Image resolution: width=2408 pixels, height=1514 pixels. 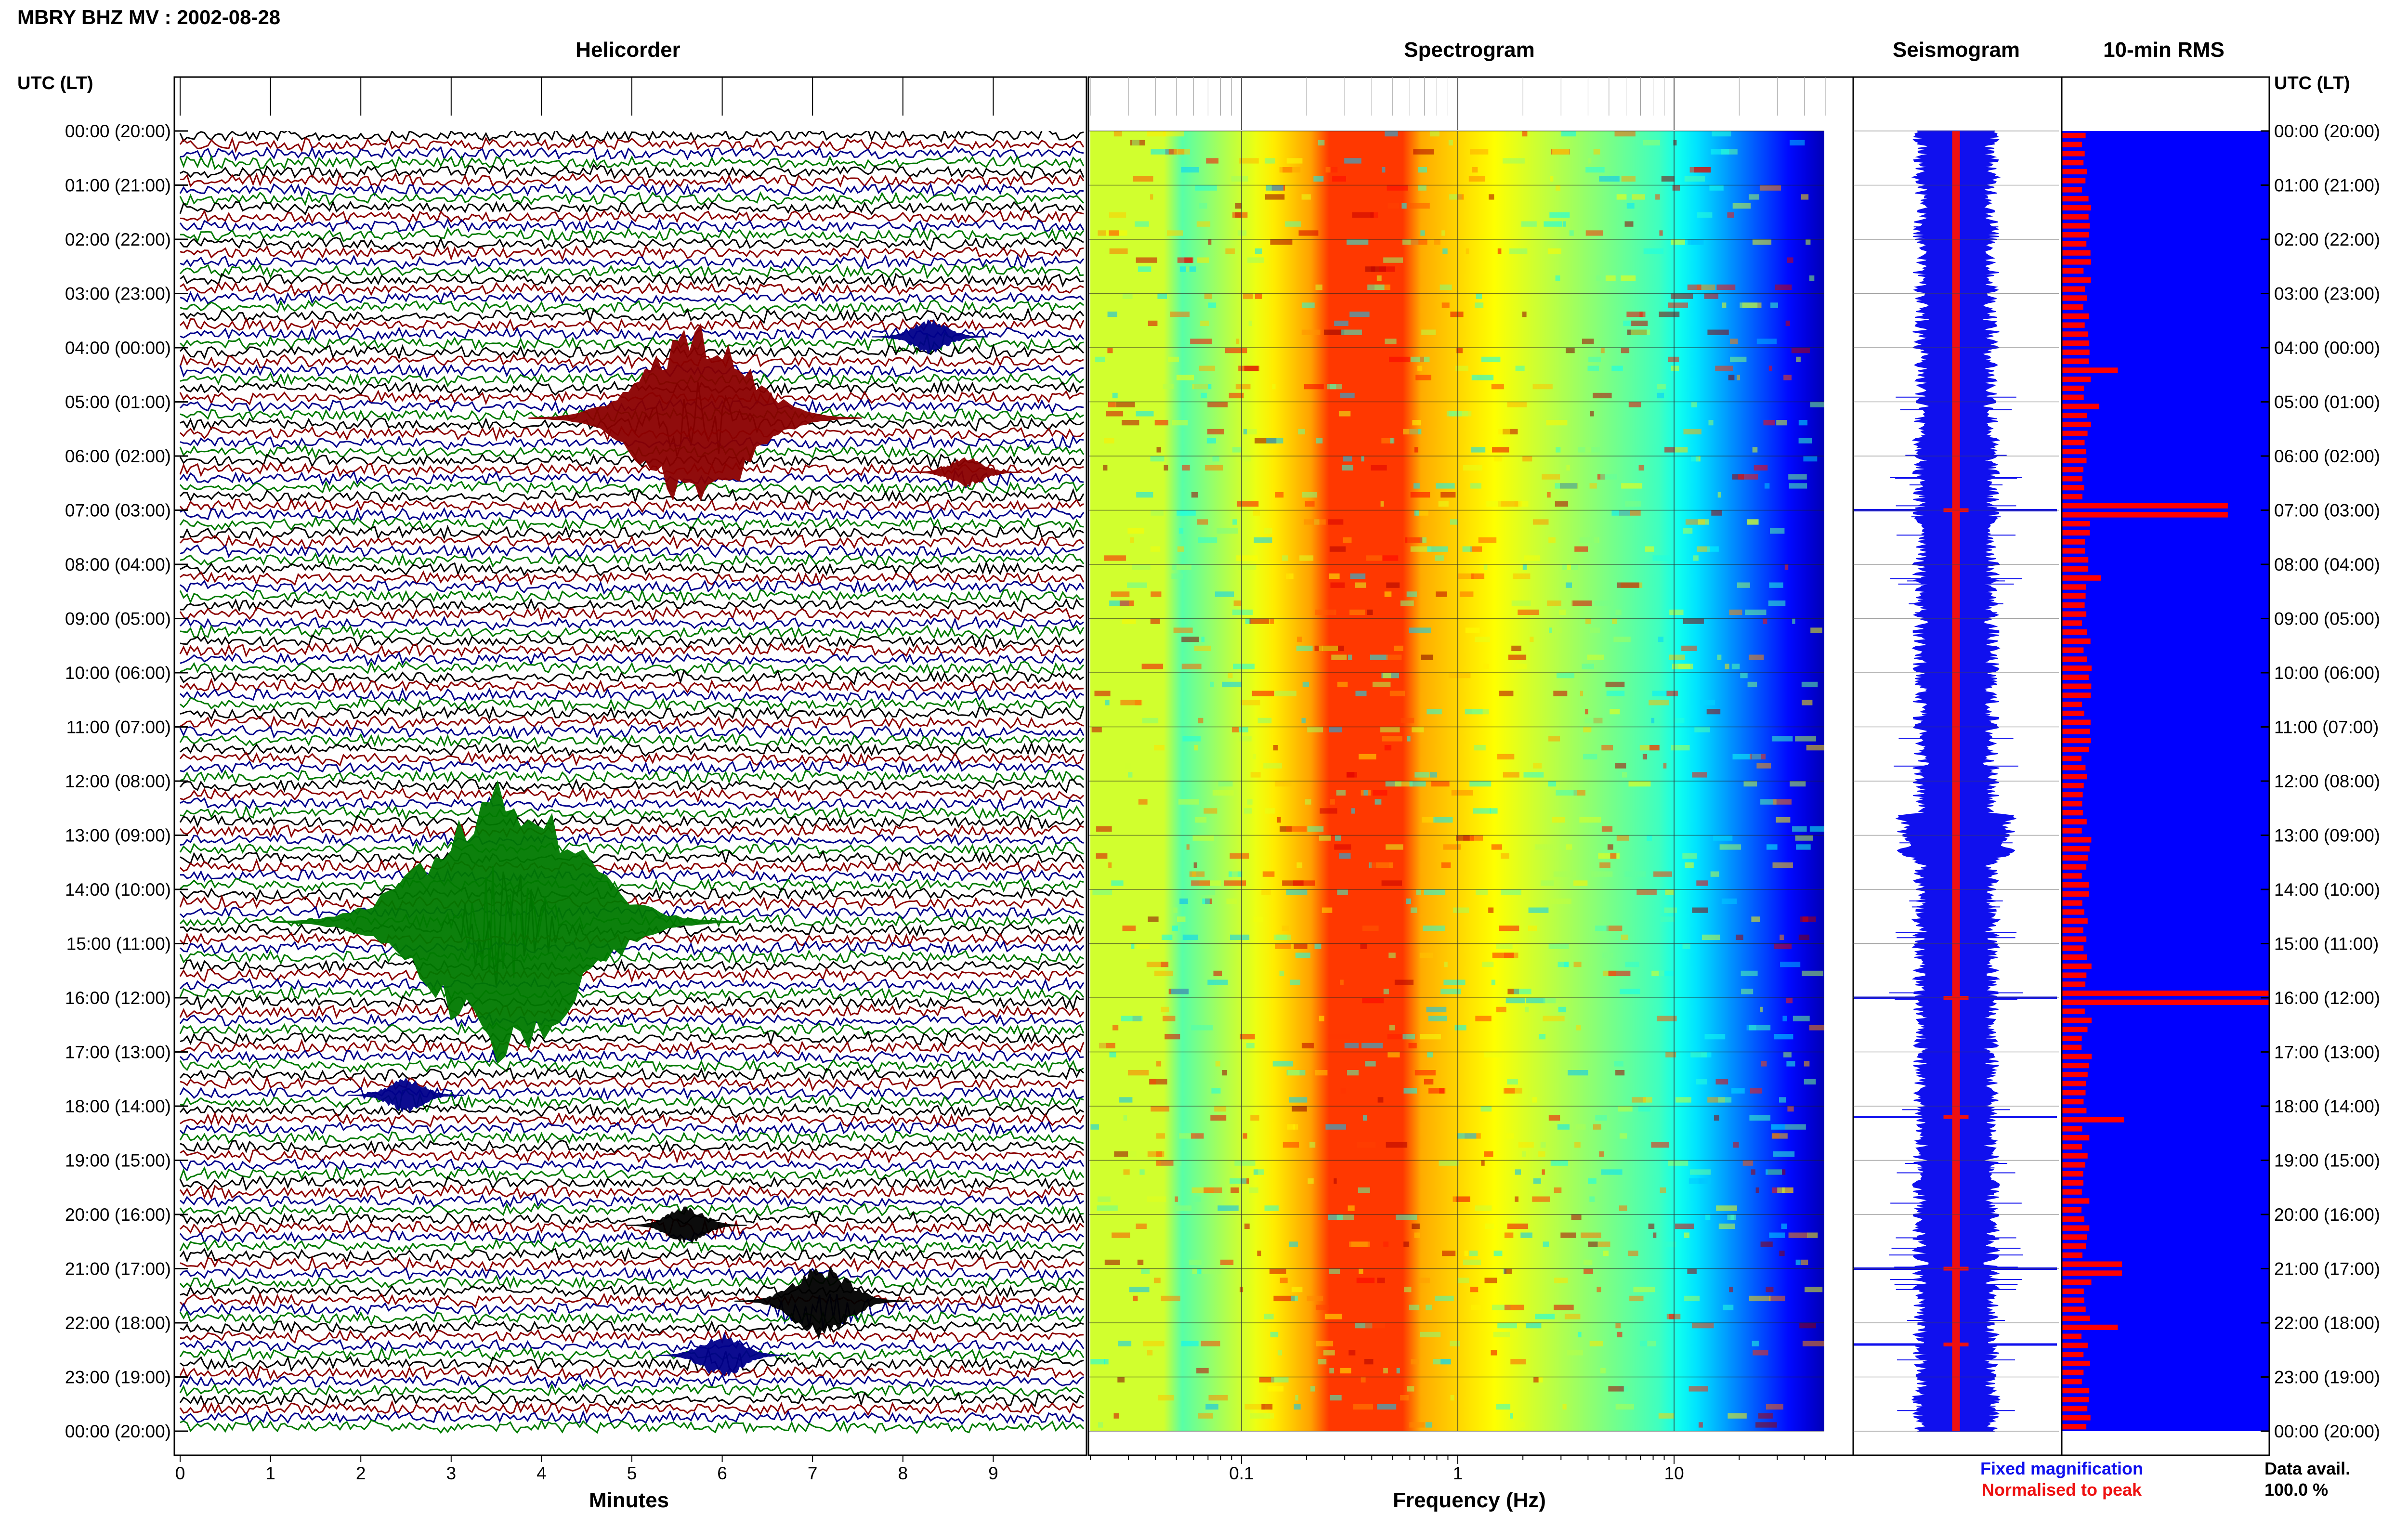 What do you see at coordinates (1838, 781) in the screenshot?
I see `spectrogram-blank-right` at bounding box center [1838, 781].